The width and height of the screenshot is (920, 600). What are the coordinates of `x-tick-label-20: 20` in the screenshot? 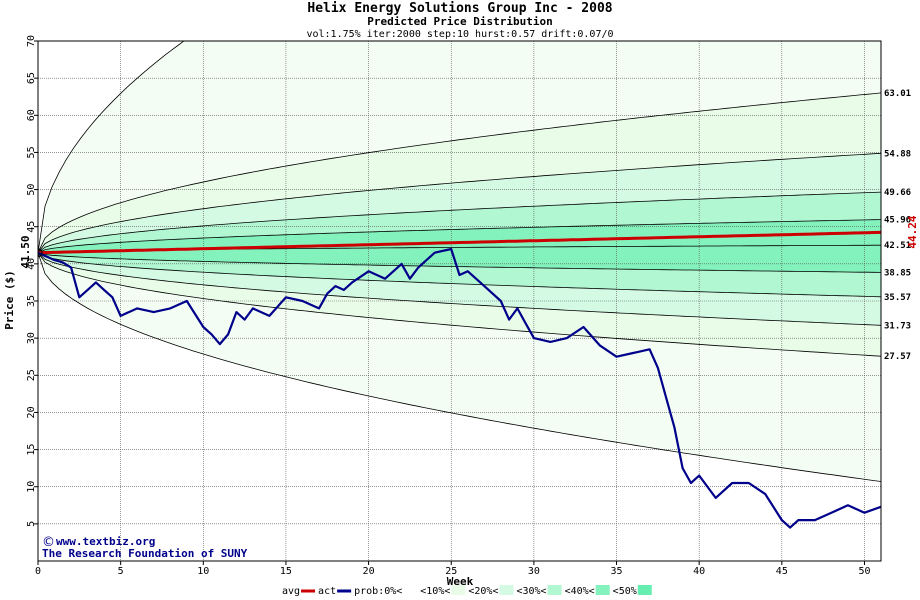 It's located at (369, 571).